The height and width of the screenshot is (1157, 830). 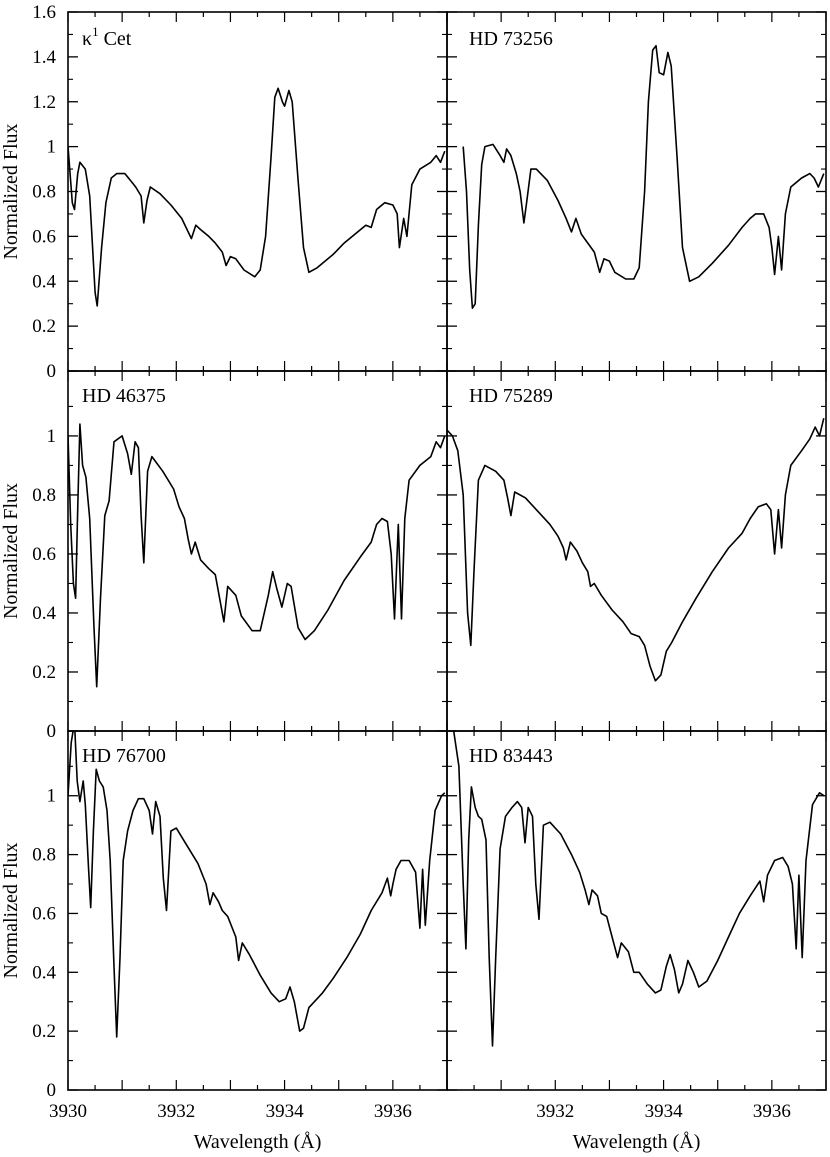 What do you see at coordinates (11, 551) in the screenshot?
I see `y-axis-title-row-2: Normalized Flux` at bounding box center [11, 551].